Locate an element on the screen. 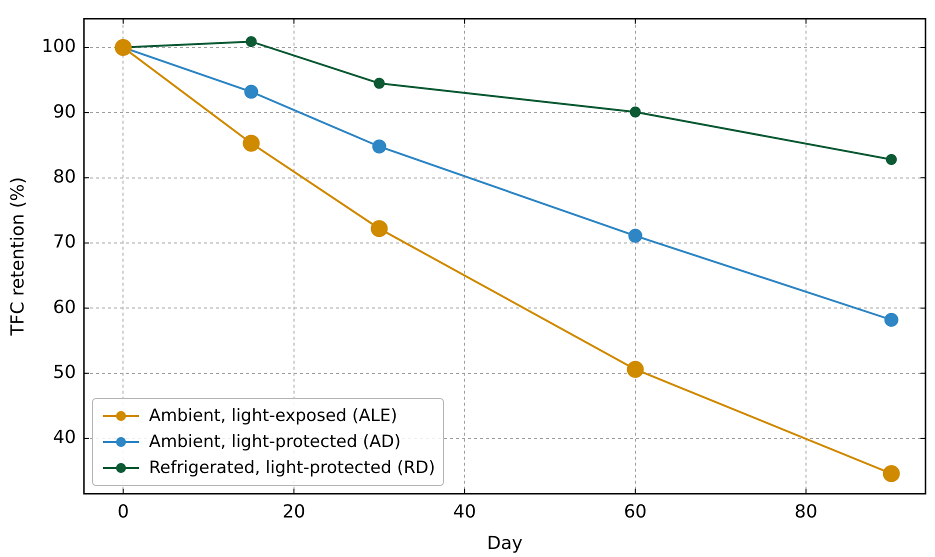 The height and width of the screenshot is (557, 935). y-tick-label: 50 is located at coordinates (64, 372).